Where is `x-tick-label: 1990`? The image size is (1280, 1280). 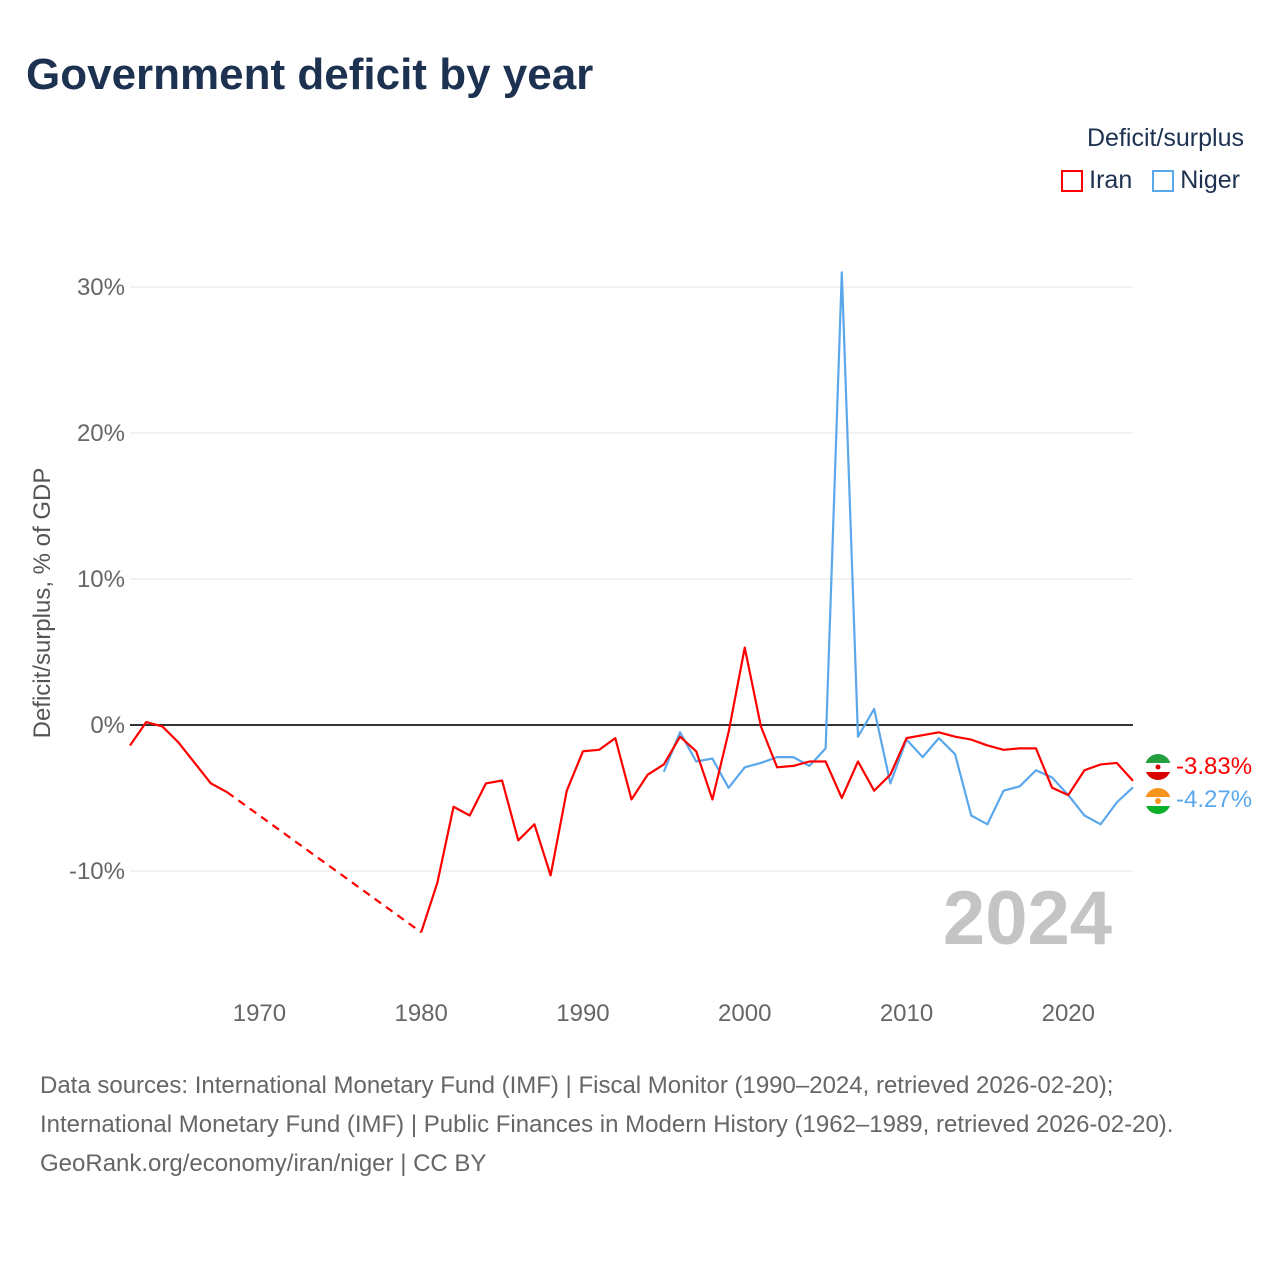
x-tick-label: 1990 is located at coordinates (582, 1013).